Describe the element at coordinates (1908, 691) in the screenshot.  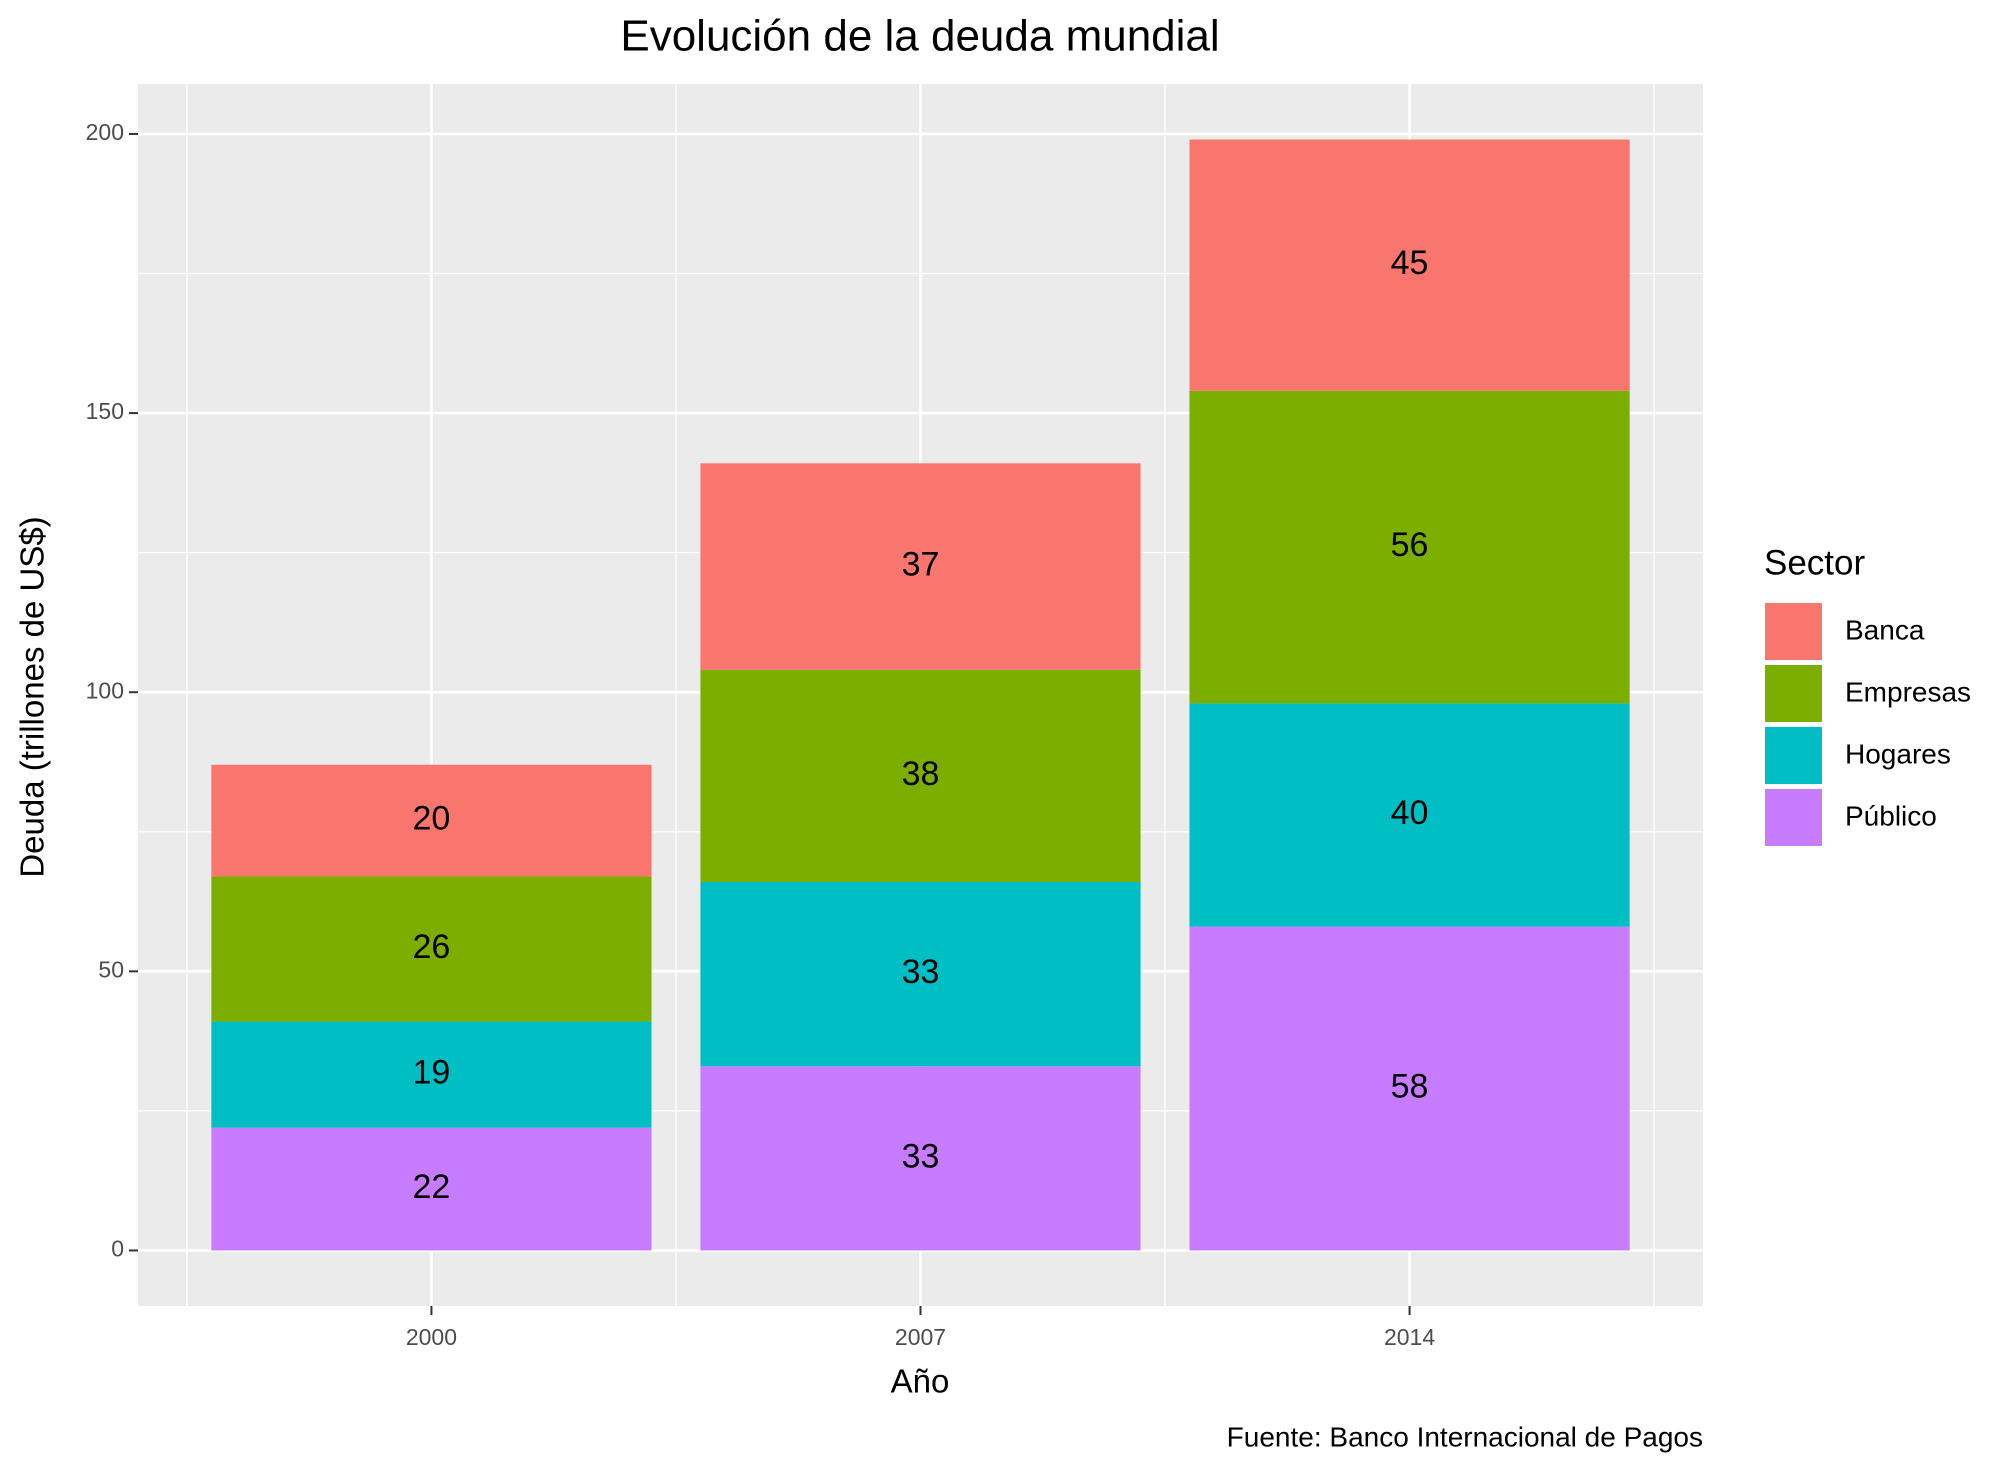
I see `legend-label: Empresas` at that location.